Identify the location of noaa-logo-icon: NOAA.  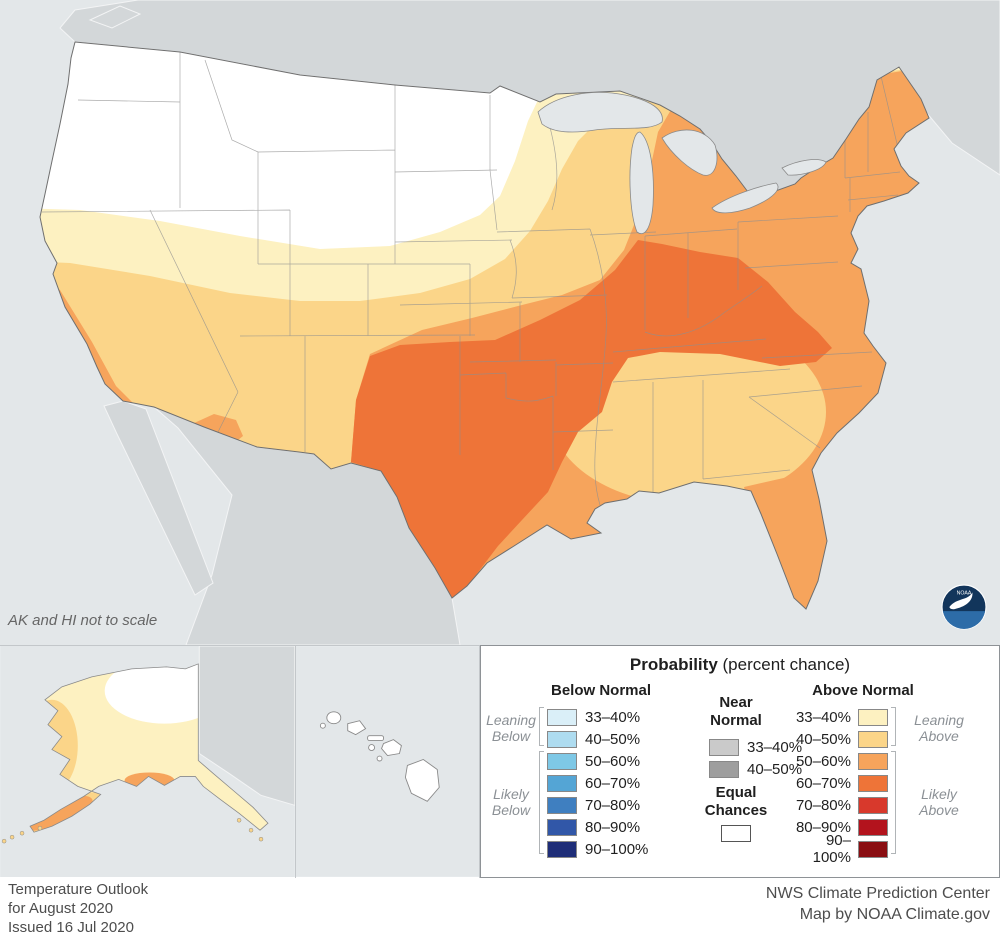
(964, 607).